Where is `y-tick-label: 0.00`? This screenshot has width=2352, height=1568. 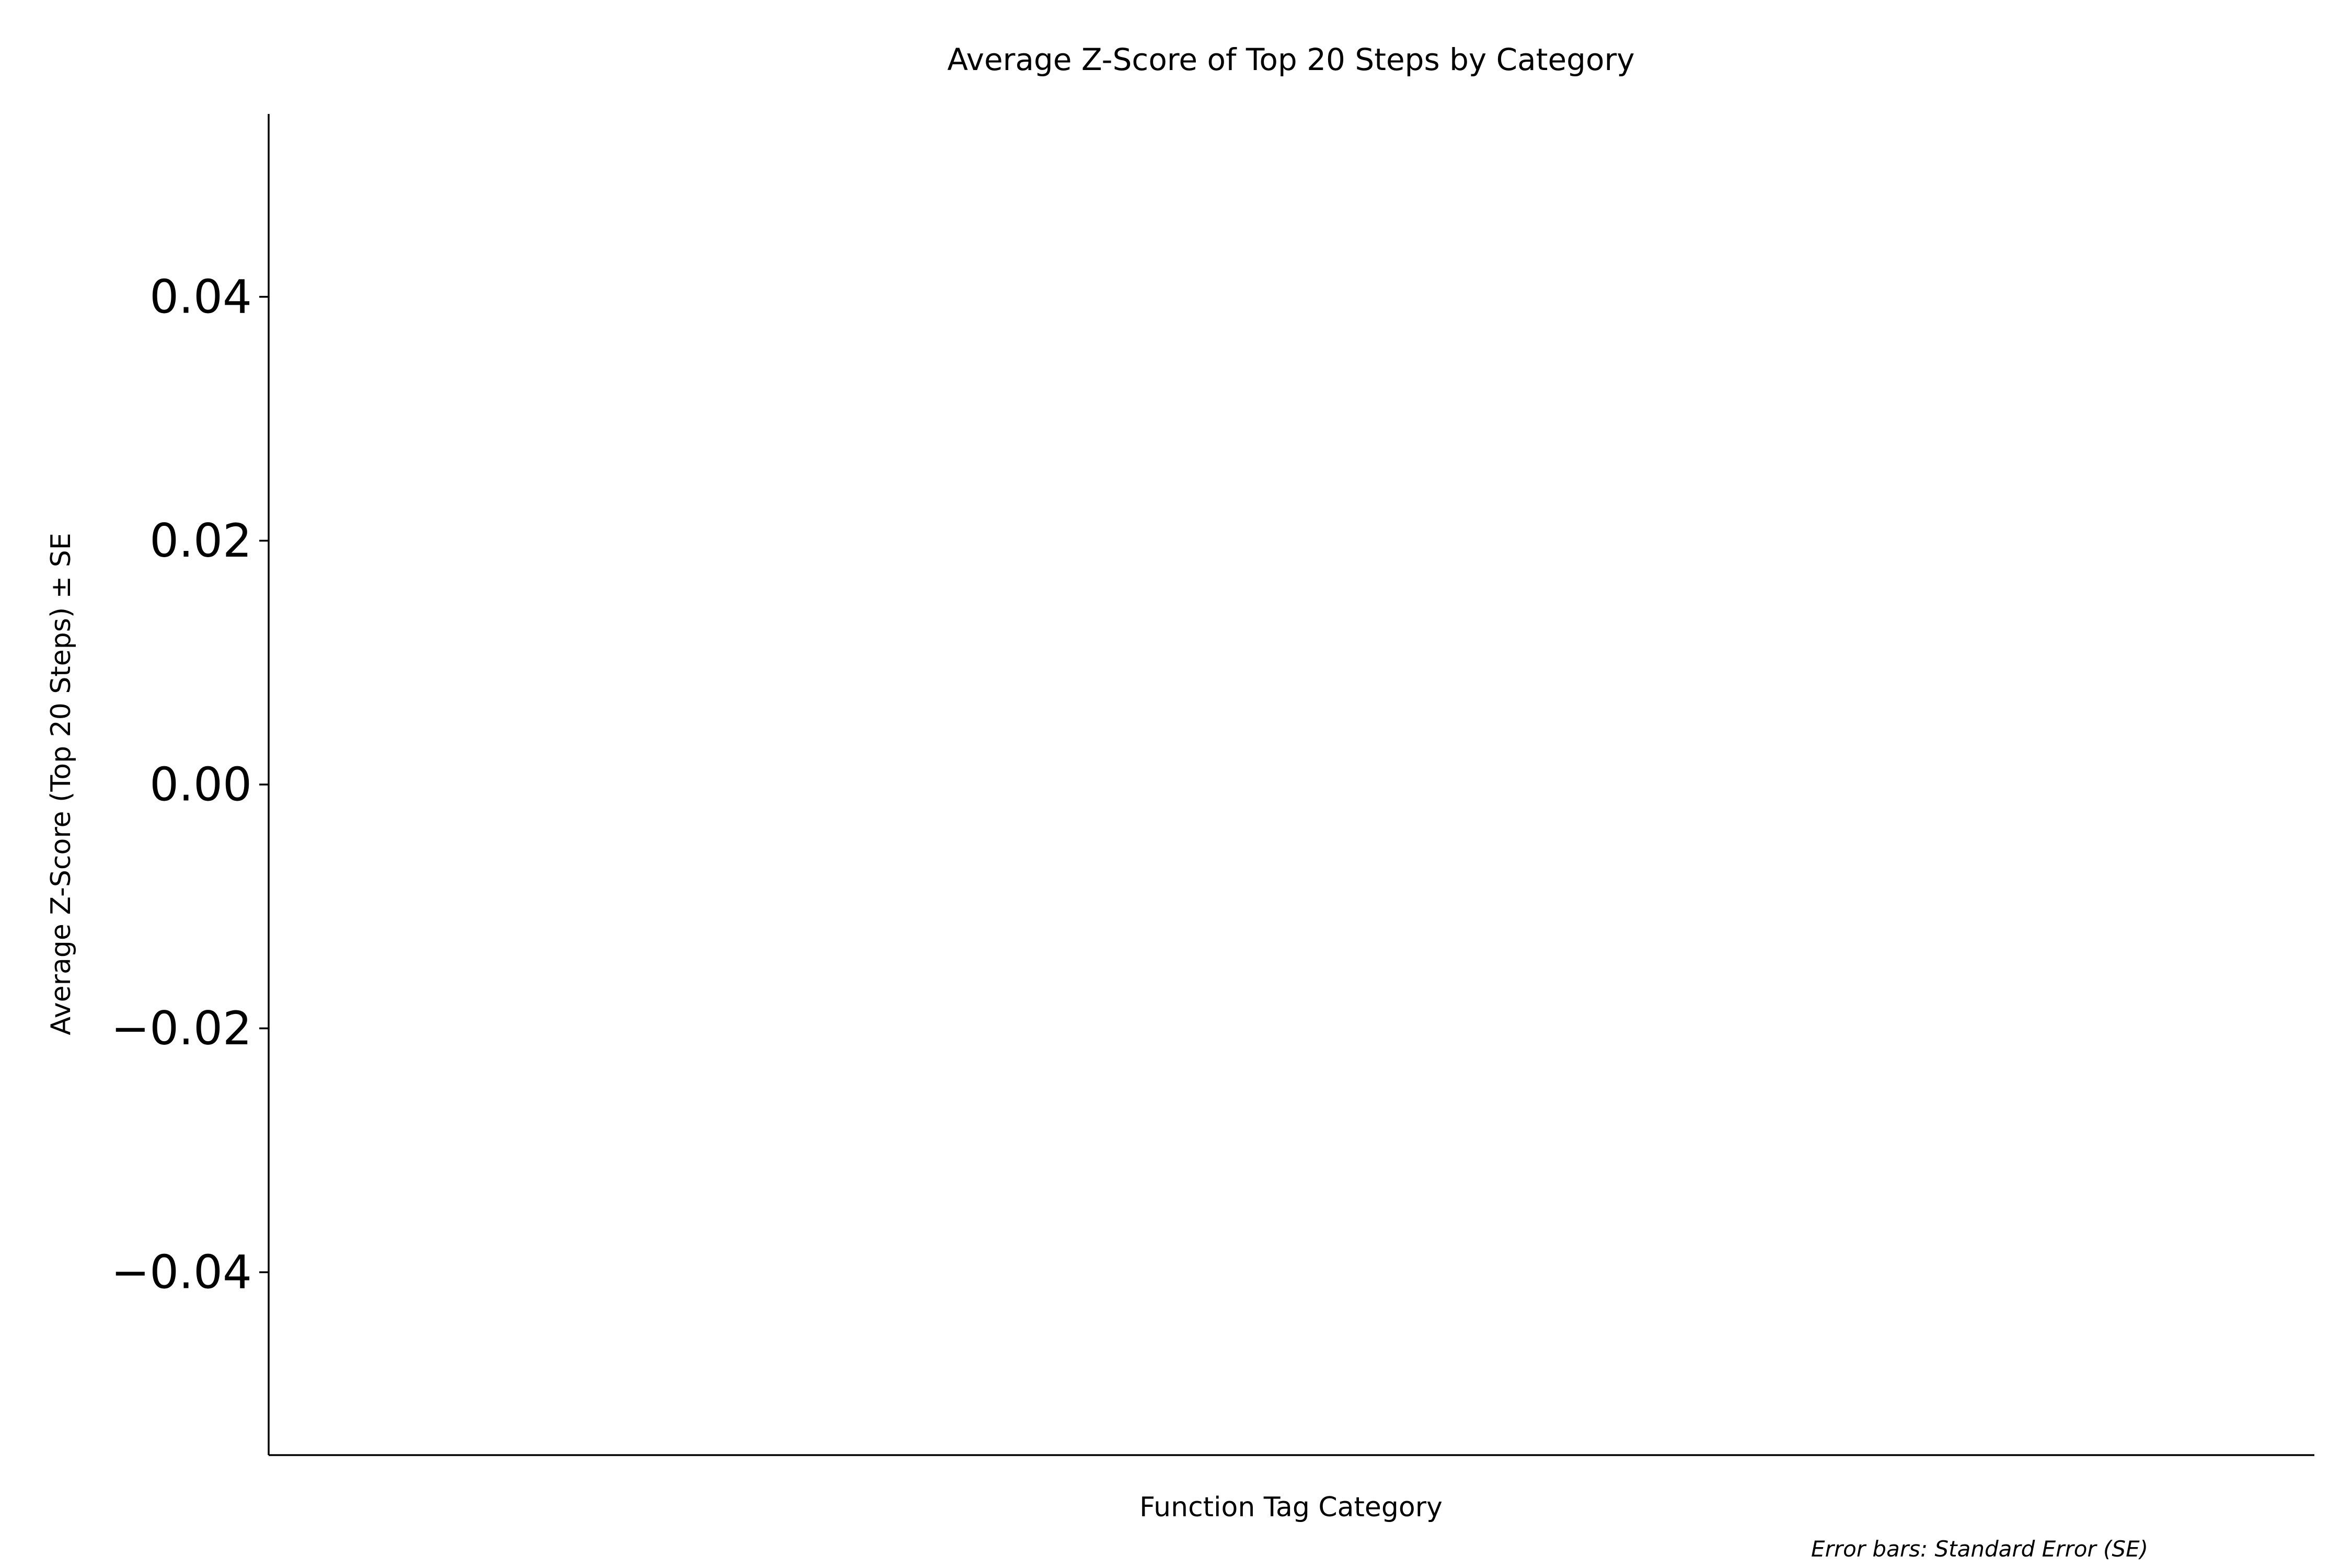
y-tick-label: 0.00 is located at coordinates (200, 785).